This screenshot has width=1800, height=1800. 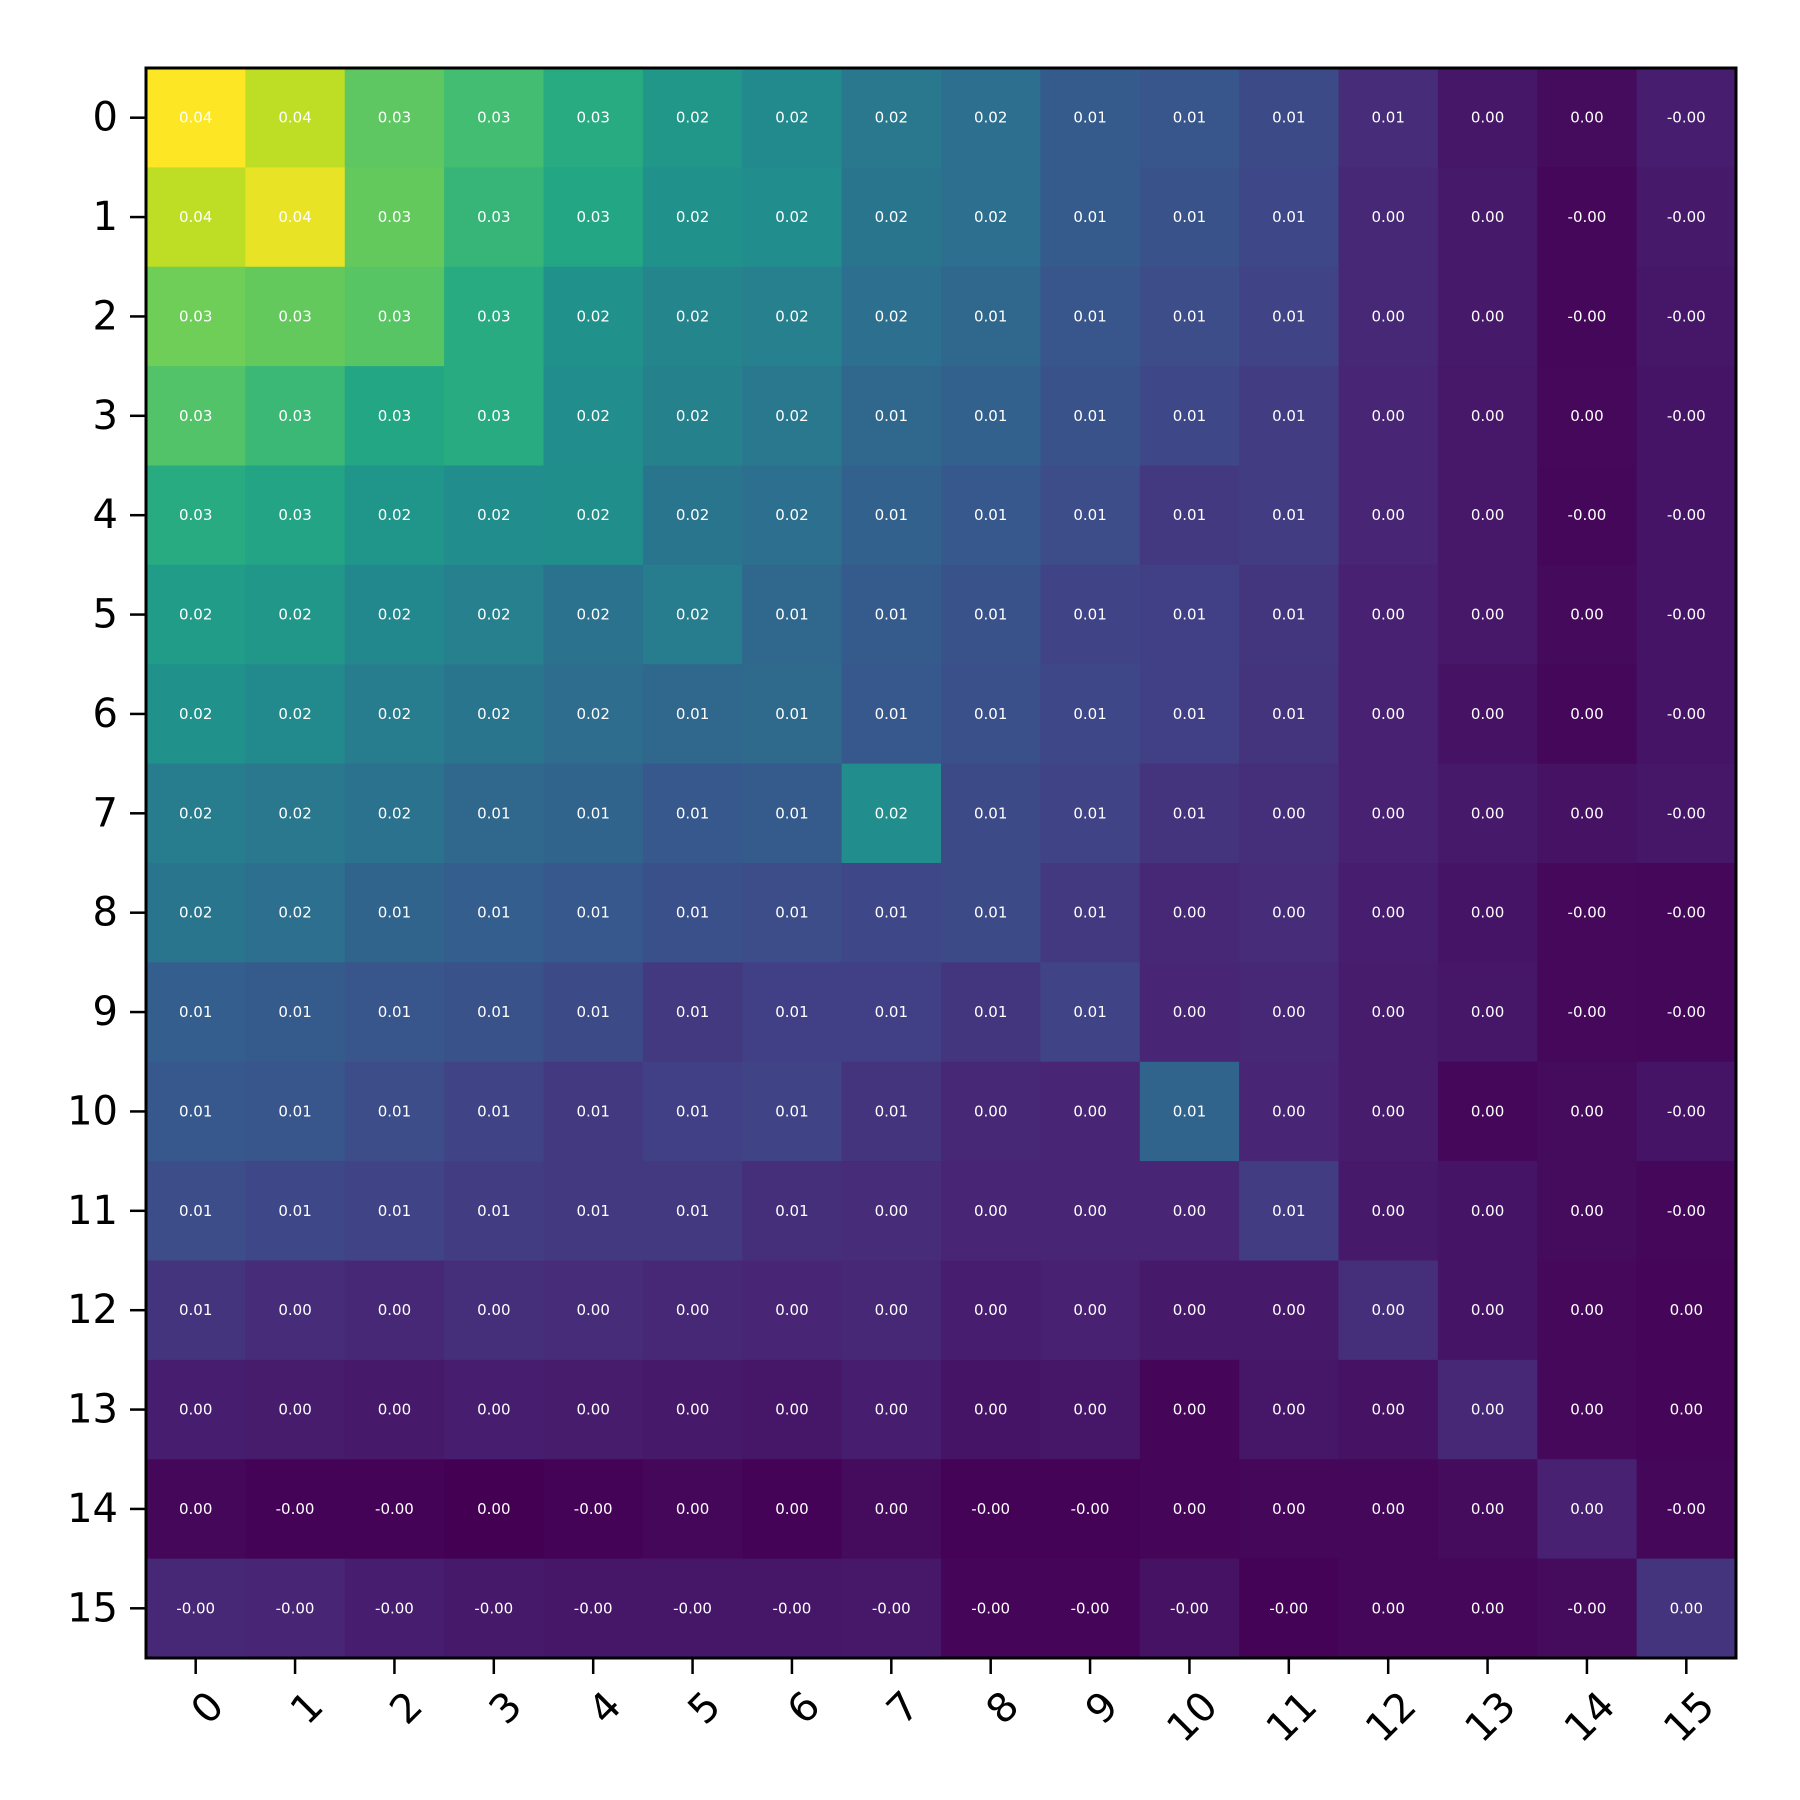 What do you see at coordinates (1102, 1708) in the screenshot?
I see `x-tick-label: 9` at bounding box center [1102, 1708].